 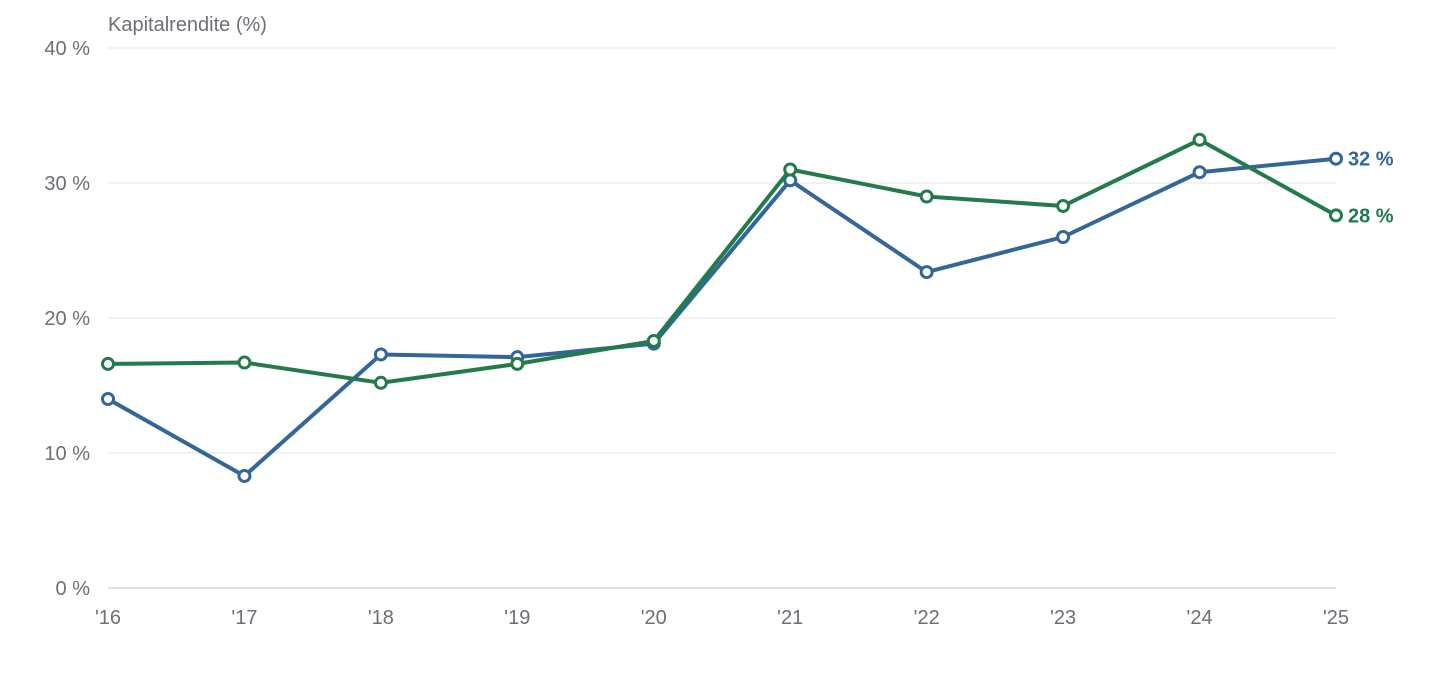 I want to click on end-labels: 32 % 28 %, so click(x=1371, y=188).